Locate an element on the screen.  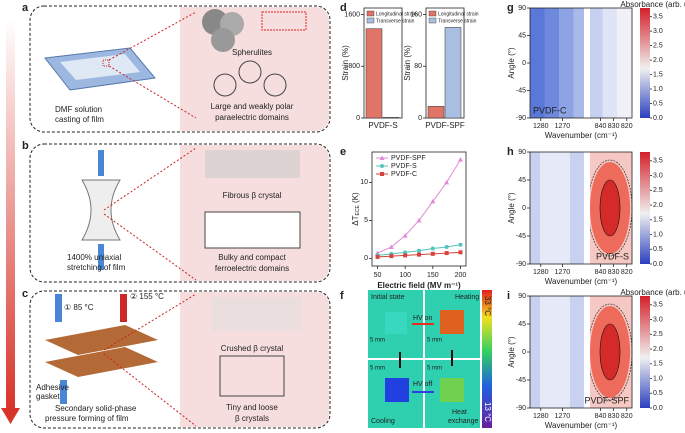
y-tick-label: 800 is located at coordinates (354, 66).